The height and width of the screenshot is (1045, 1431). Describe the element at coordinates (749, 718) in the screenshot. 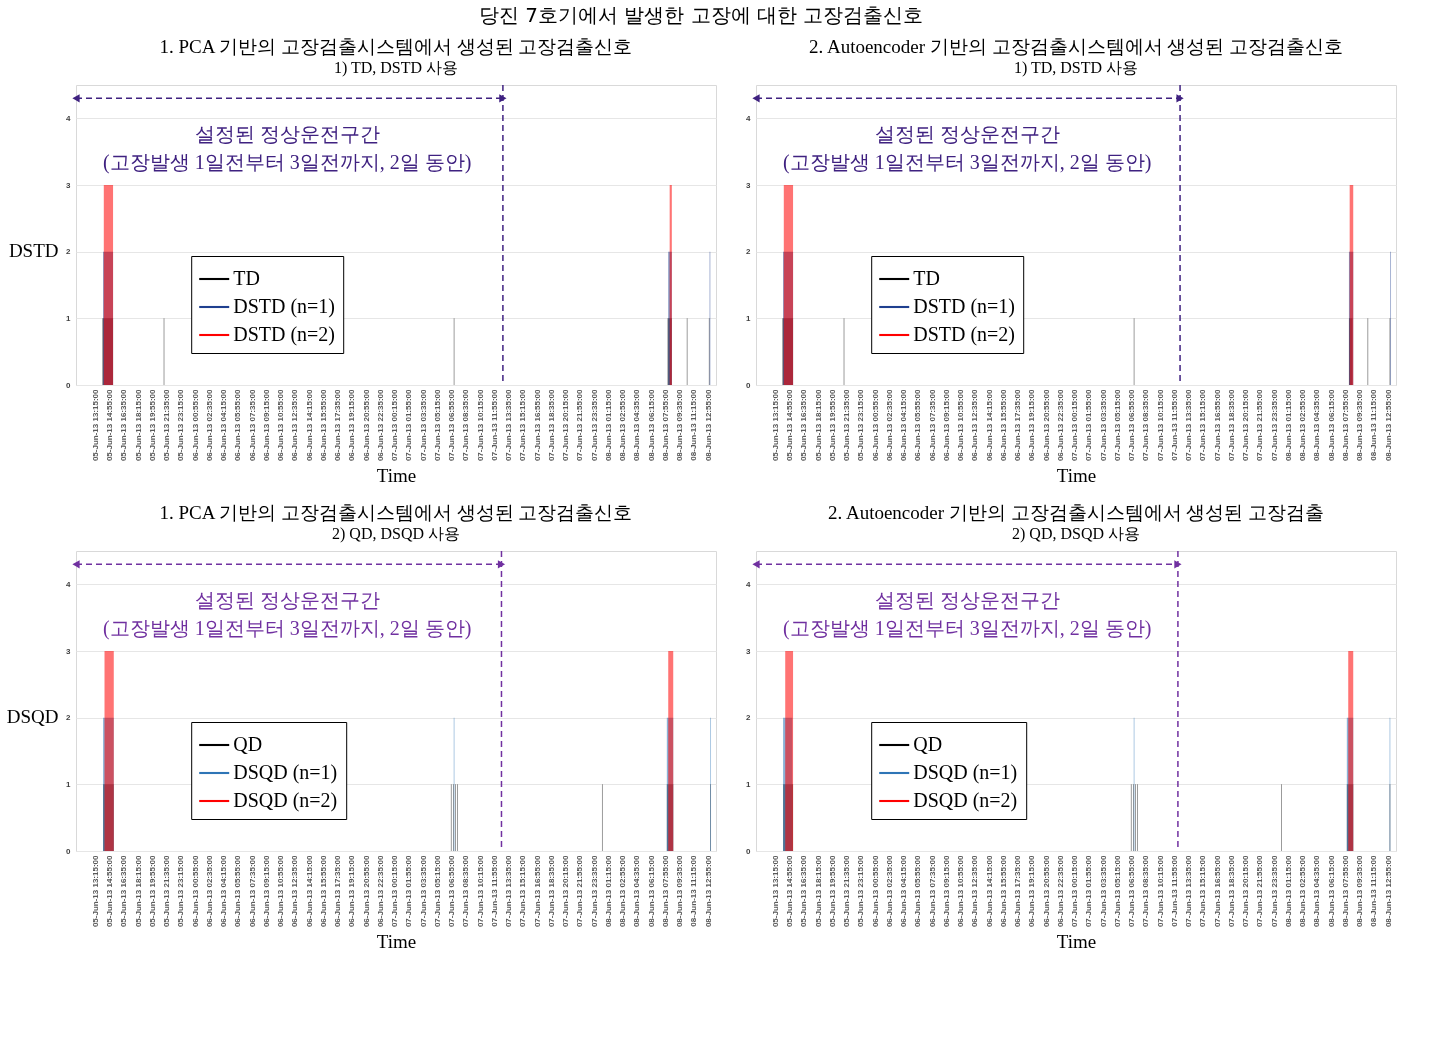

I see `y-tick-label: 2` at that location.